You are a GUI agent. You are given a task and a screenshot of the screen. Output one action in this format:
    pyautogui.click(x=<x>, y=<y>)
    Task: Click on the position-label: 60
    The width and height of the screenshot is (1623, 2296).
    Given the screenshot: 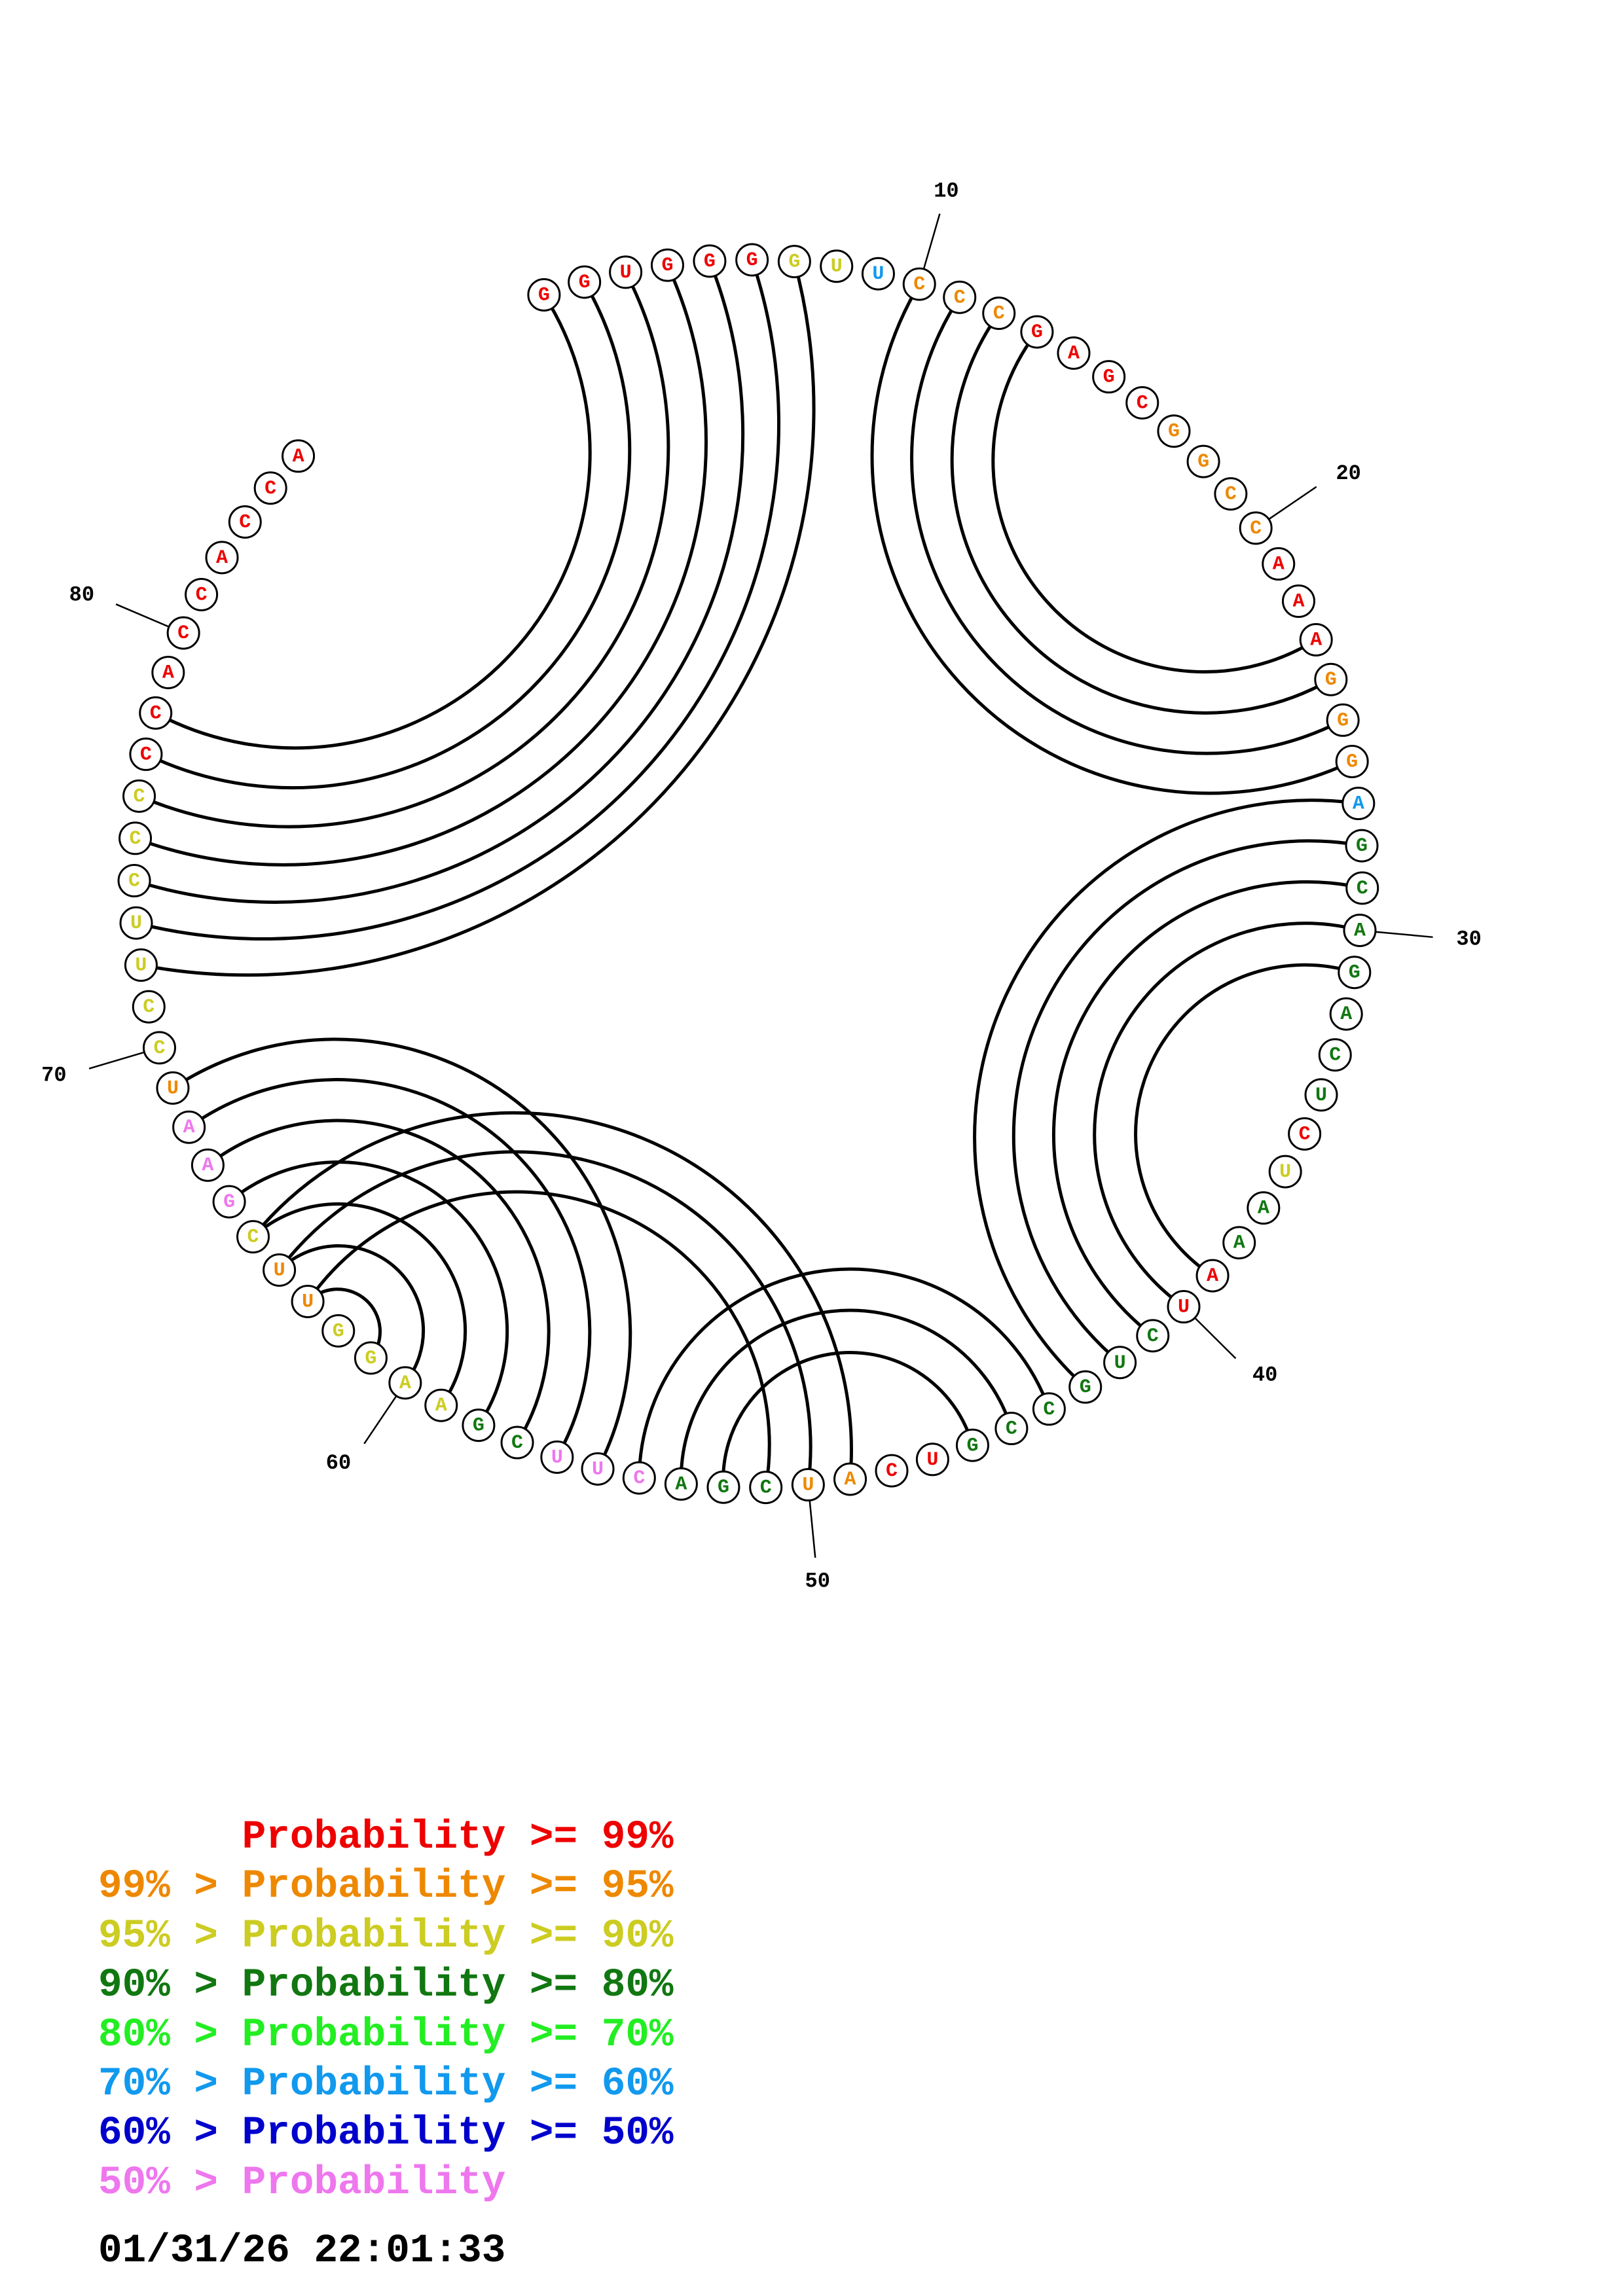 What is the action you would take?
    pyautogui.click(x=338, y=1463)
    